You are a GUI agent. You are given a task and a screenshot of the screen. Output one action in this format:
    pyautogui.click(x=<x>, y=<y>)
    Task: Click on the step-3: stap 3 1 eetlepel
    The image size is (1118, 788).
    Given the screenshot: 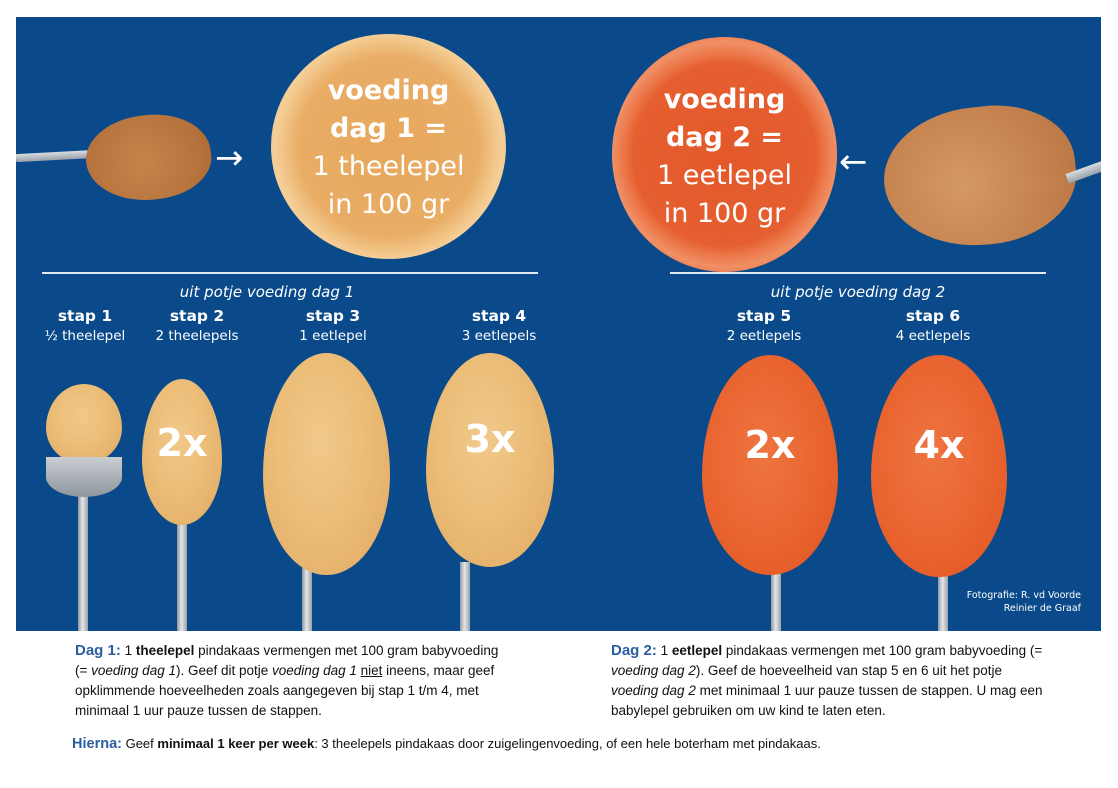 What is the action you would take?
    pyautogui.click(x=333, y=326)
    